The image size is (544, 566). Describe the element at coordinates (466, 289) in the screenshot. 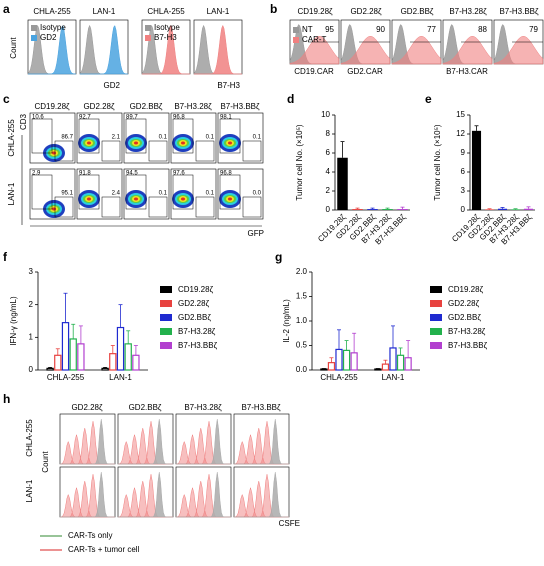

I see `legend-label: CD19.28ζ` at that location.